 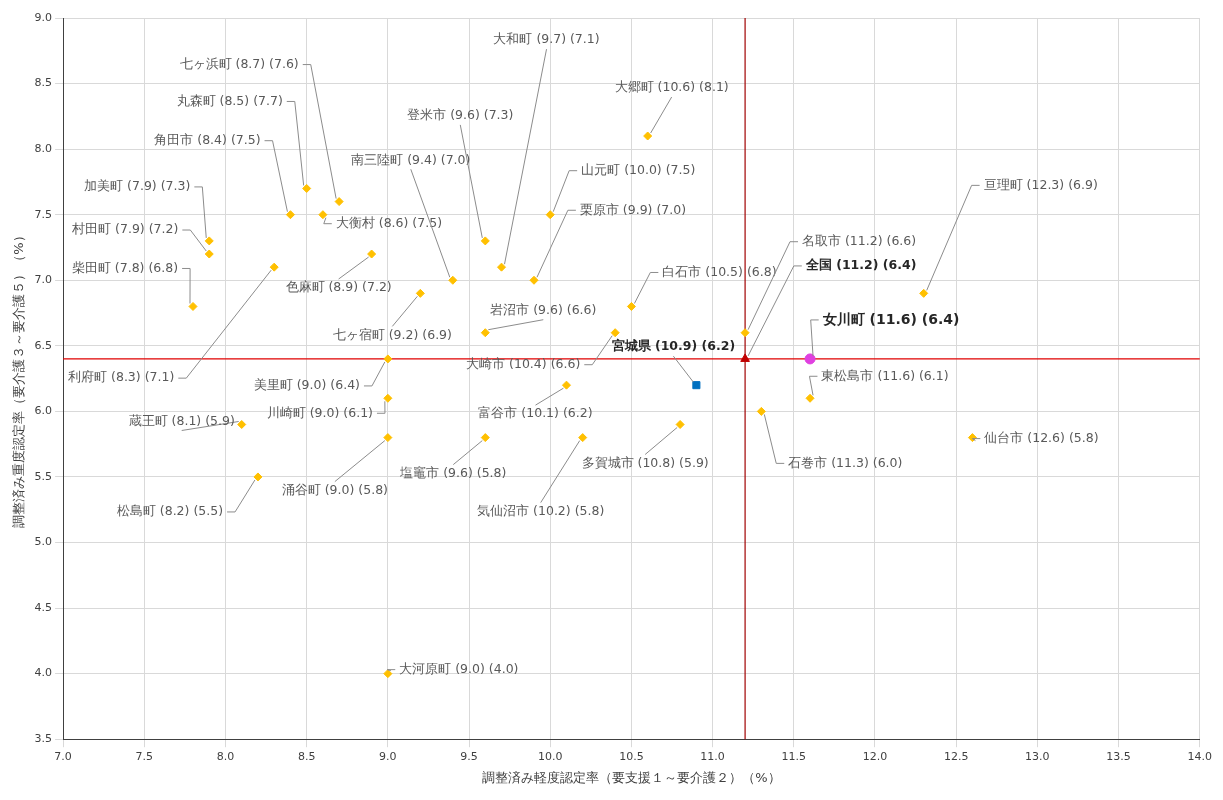 What do you see at coordinates (125, 267) in the screenshot?
I see `data-label: 柴田町 (7.8) (6.8)` at bounding box center [125, 267].